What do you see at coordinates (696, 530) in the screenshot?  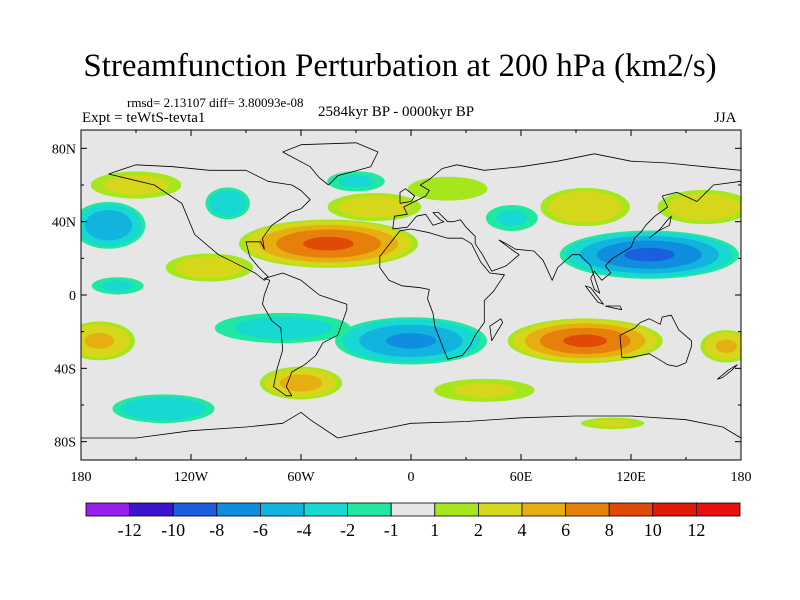 I see `colorbar-label: 12` at bounding box center [696, 530].